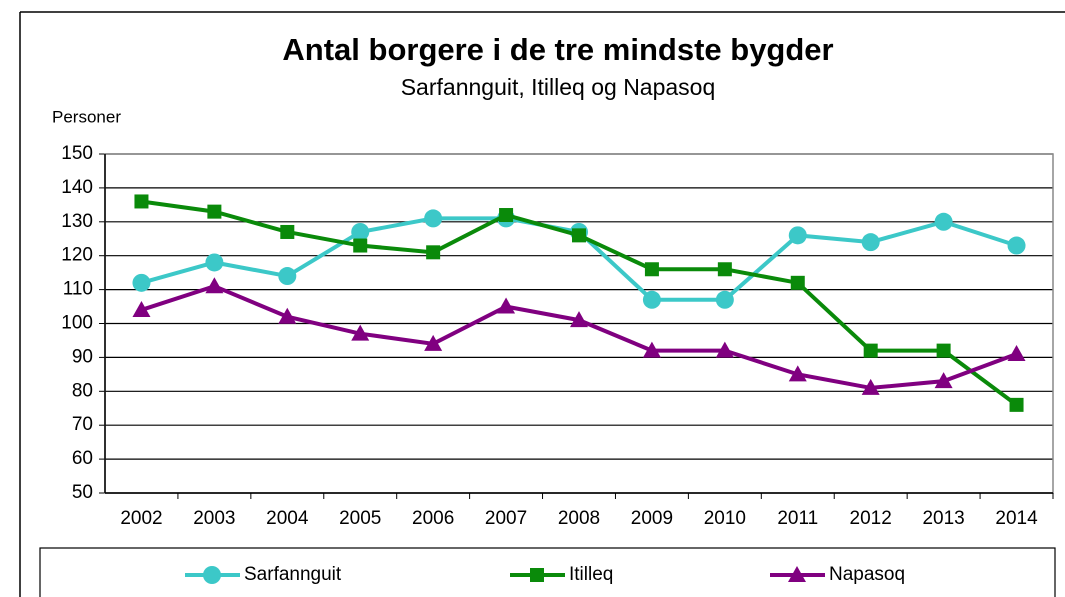 The width and height of the screenshot is (1065, 597). I want to click on x-tick-label: 2006, so click(433, 518).